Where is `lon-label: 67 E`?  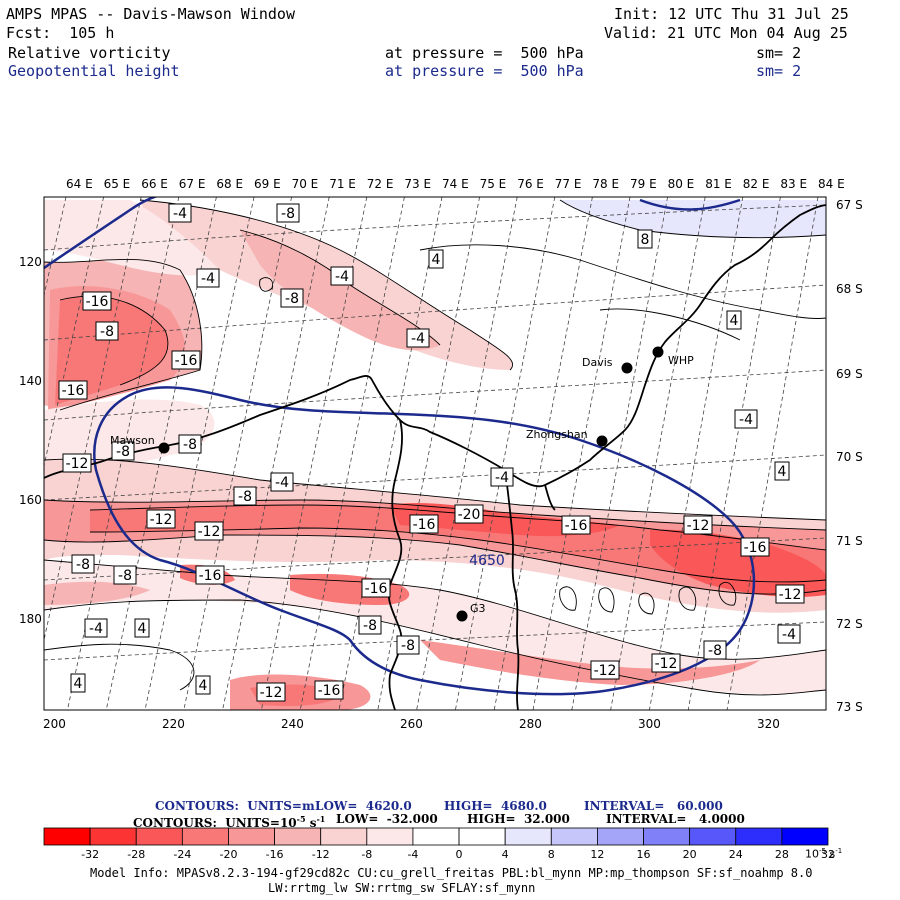
lon-label: 67 E is located at coordinates (192, 184).